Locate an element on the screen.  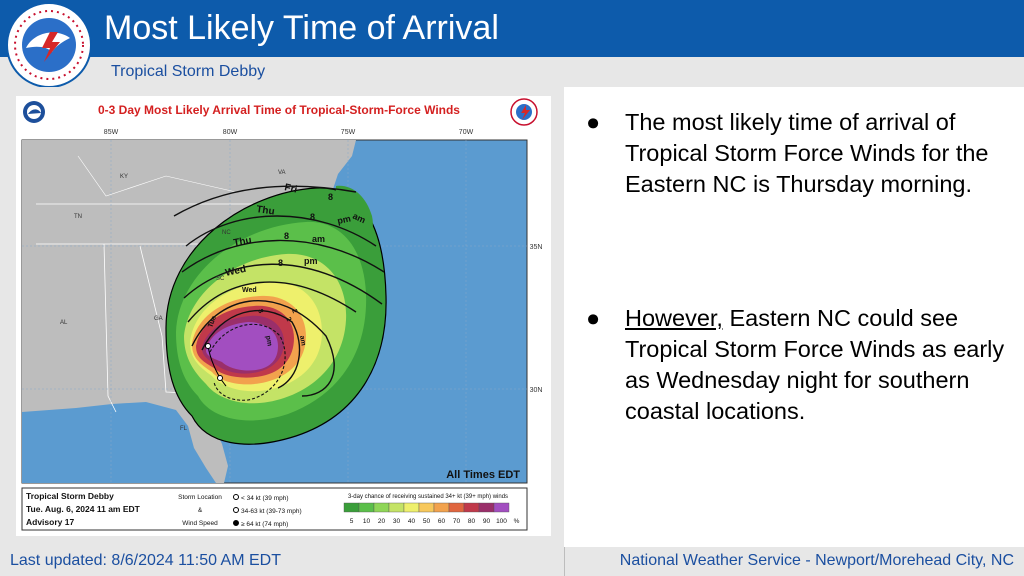
legend-wind-entry: < 34 kt (39 mph) is located at coordinates (265, 498).